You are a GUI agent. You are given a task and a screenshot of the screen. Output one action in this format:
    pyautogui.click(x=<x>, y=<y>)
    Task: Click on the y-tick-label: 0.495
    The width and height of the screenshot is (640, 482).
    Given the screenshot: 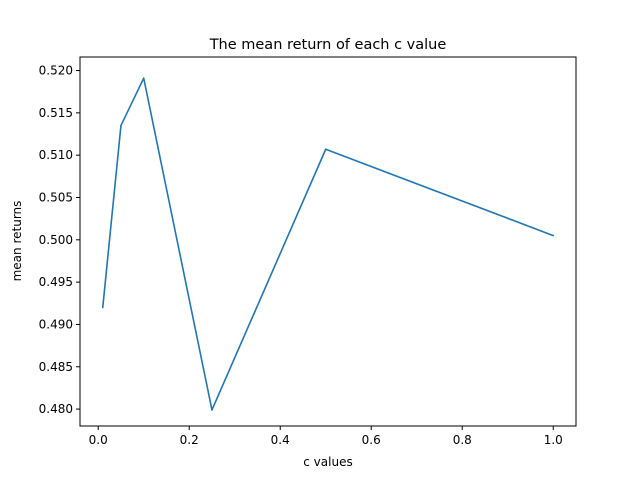 What is the action you would take?
    pyautogui.click(x=56, y=282)
    